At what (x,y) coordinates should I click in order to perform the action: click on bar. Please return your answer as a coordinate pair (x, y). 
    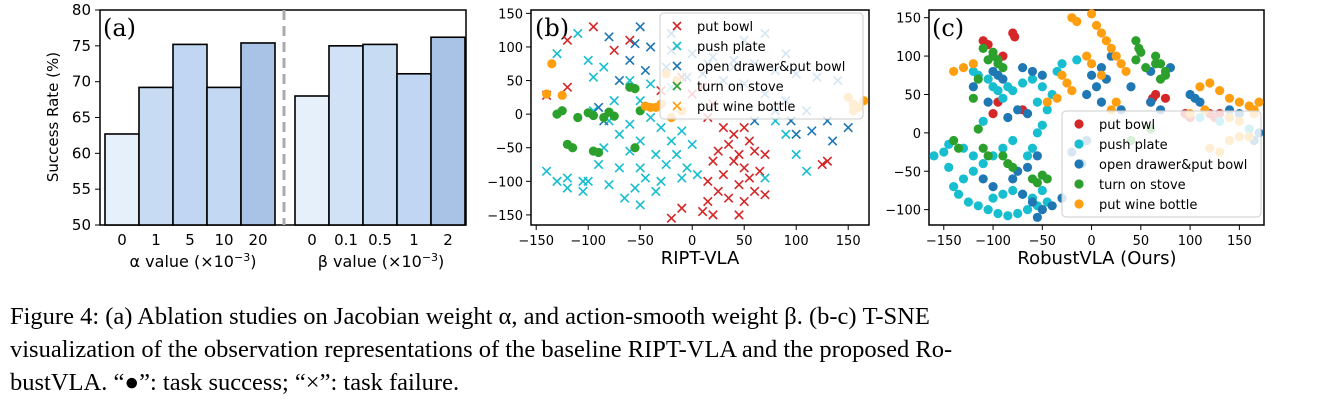
    Looking at the image, I should click on (346, 135).